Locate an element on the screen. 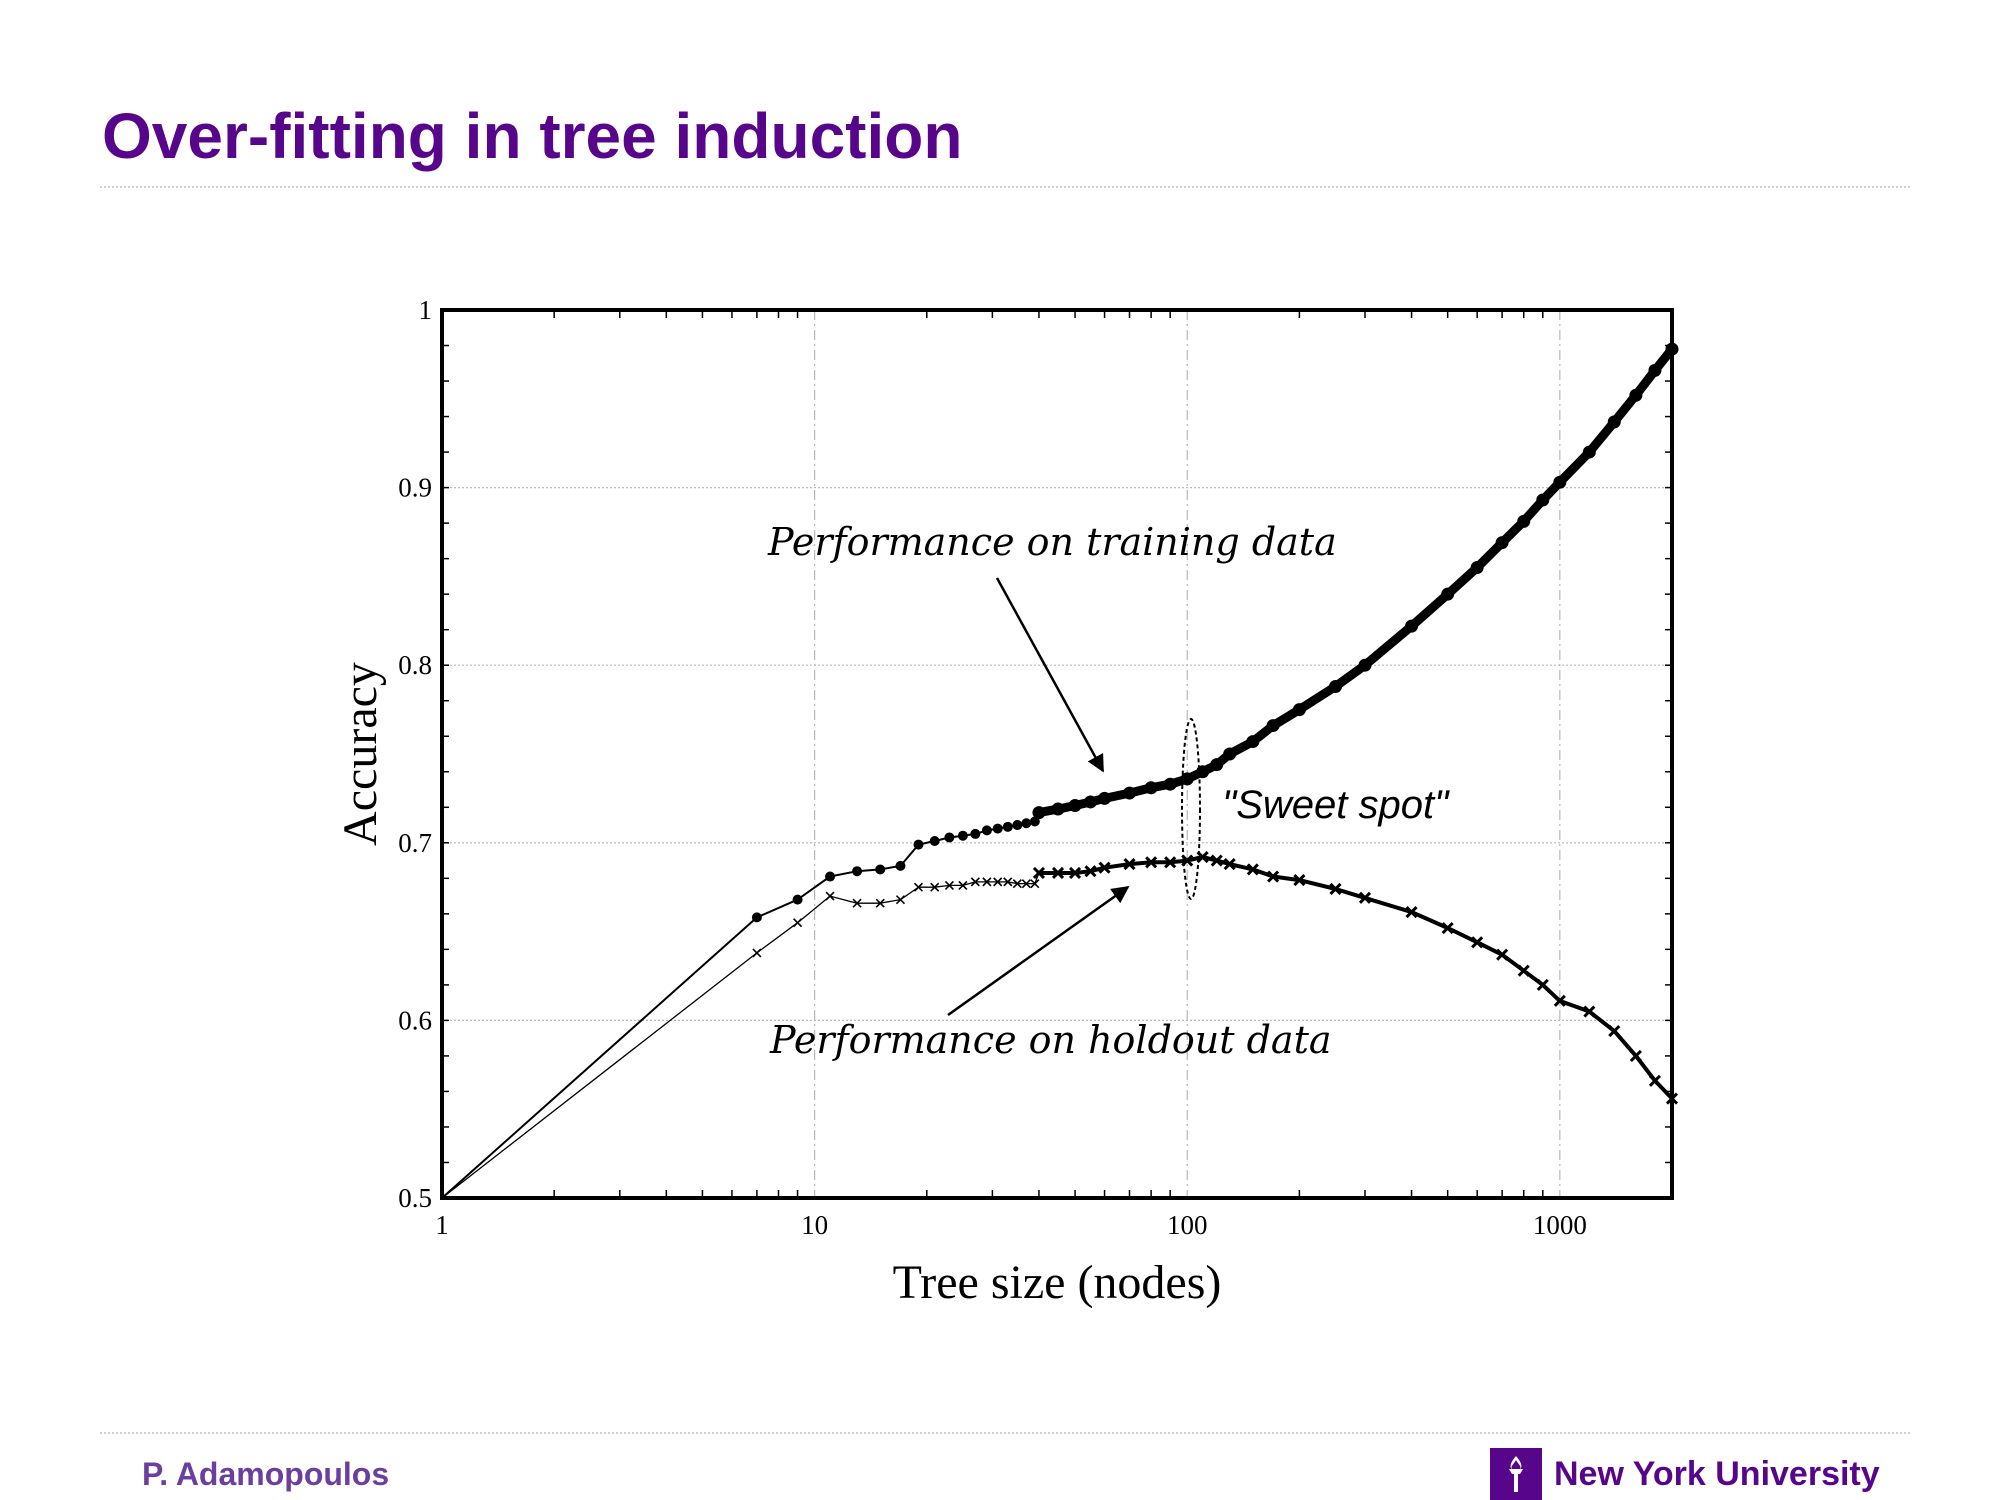 This screenshot has height=1500, width=2000. training-dense-segment is located at coordinates (1355, 581).